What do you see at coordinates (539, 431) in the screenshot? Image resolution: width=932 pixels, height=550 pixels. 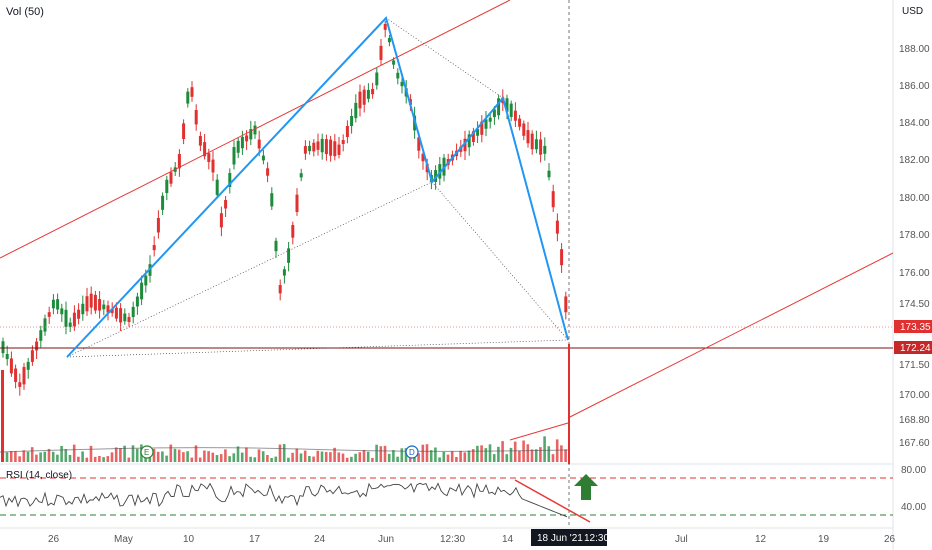 I see `volume-trendline` at bounding box center [539, 431].